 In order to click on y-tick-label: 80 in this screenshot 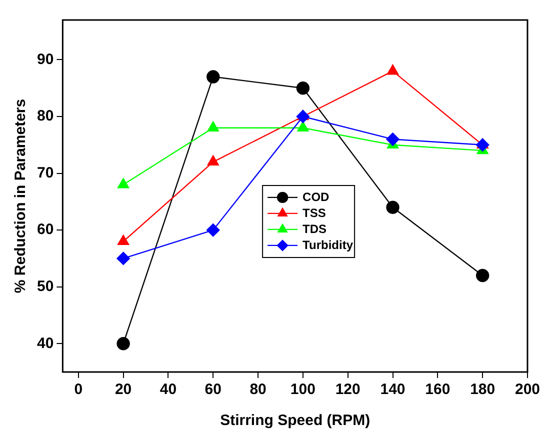, I will do `click(45, 116)`.